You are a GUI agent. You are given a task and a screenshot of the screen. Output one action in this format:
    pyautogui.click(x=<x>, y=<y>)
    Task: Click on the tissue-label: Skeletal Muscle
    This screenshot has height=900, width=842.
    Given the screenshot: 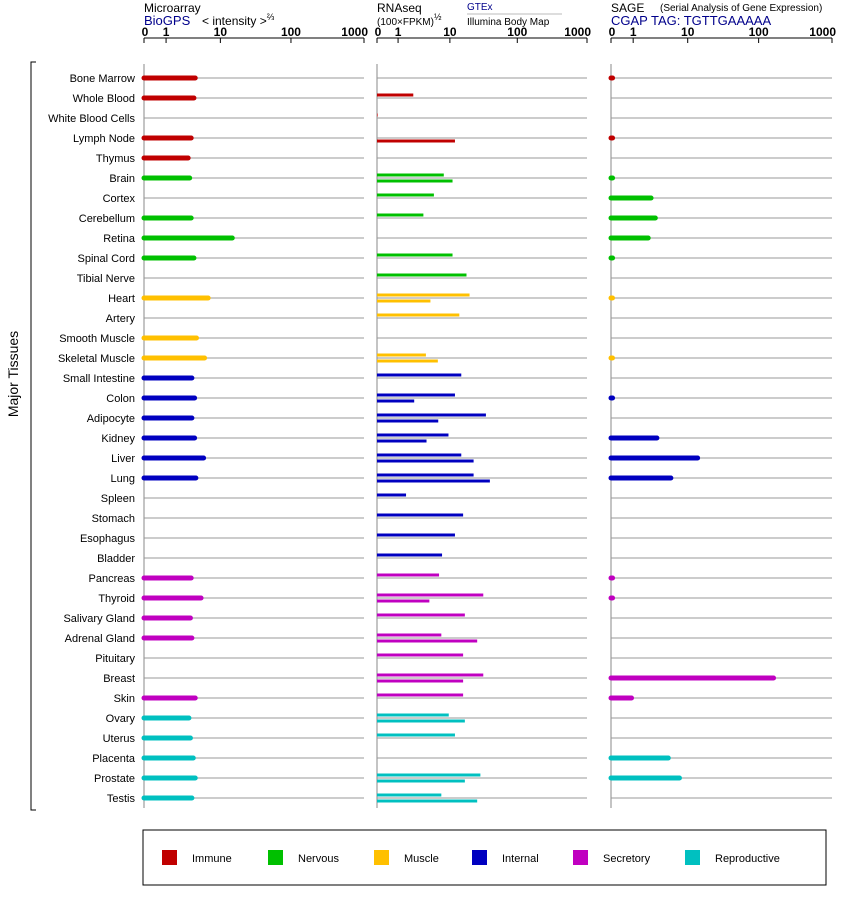 What is the action you would take?
    pyautogui.click(x=96, y=359)
    